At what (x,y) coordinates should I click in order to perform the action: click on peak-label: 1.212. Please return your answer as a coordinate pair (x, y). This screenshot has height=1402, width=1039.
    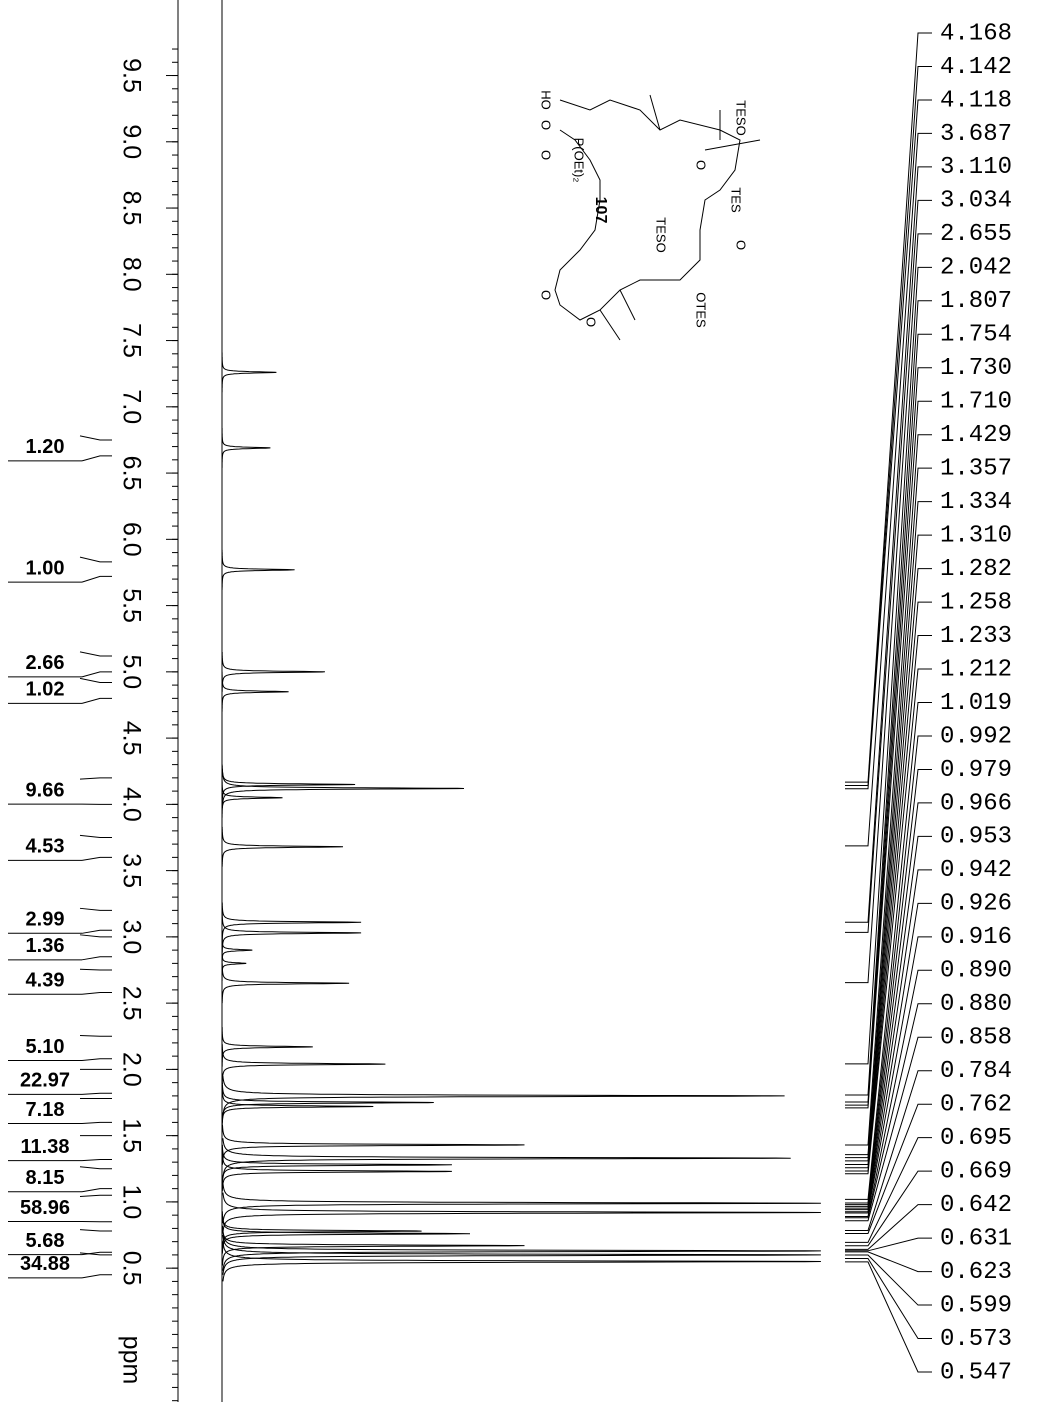
    Looking at the image, I should click on (976, 669).